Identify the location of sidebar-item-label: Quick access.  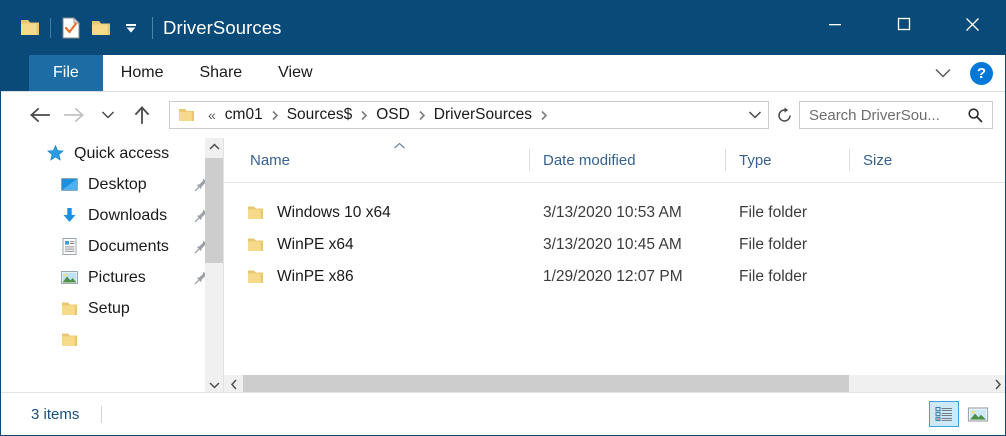
(122, 153).